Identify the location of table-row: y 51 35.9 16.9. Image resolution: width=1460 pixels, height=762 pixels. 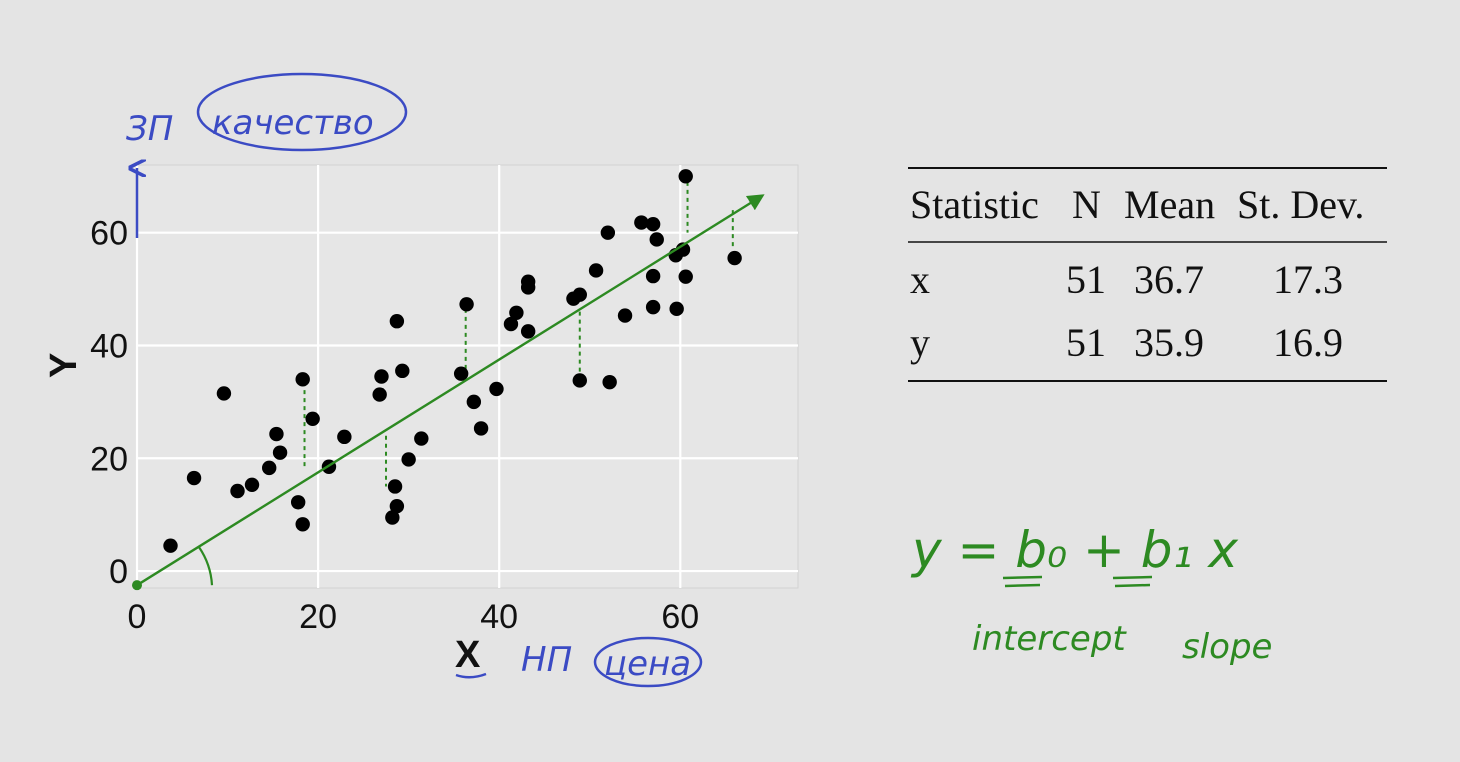
(1126, 342).